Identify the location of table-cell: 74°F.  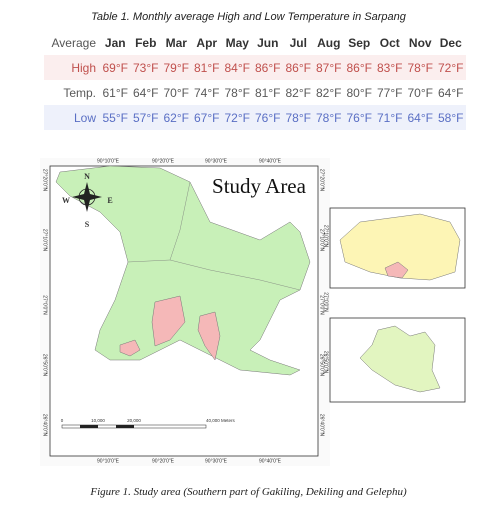
(207, 92).